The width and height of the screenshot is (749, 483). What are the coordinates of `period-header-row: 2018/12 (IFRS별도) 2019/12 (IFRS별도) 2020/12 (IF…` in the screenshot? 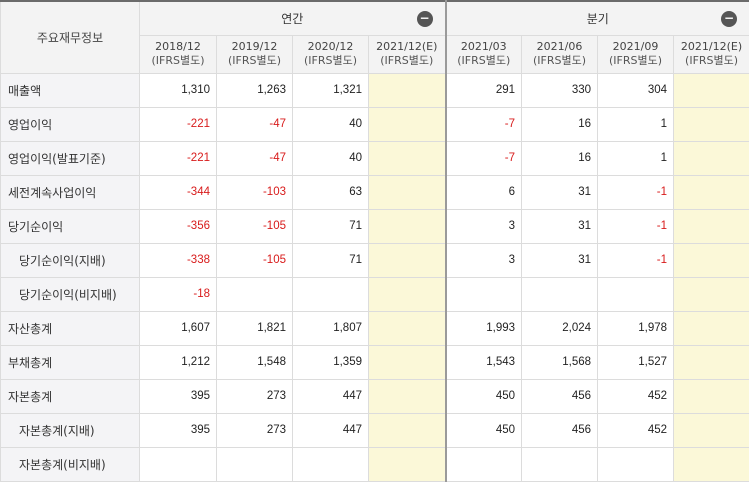 It's located at (375, 54).